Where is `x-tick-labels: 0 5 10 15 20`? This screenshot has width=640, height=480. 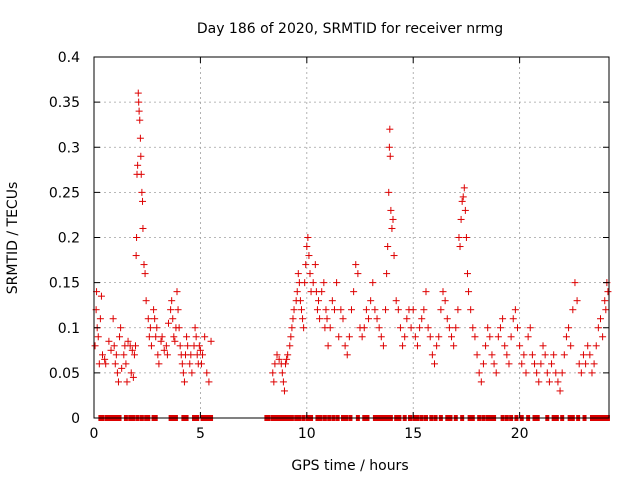 x-tick-labels: 0 5 10 15 20 is located at coordinates (309, 434).